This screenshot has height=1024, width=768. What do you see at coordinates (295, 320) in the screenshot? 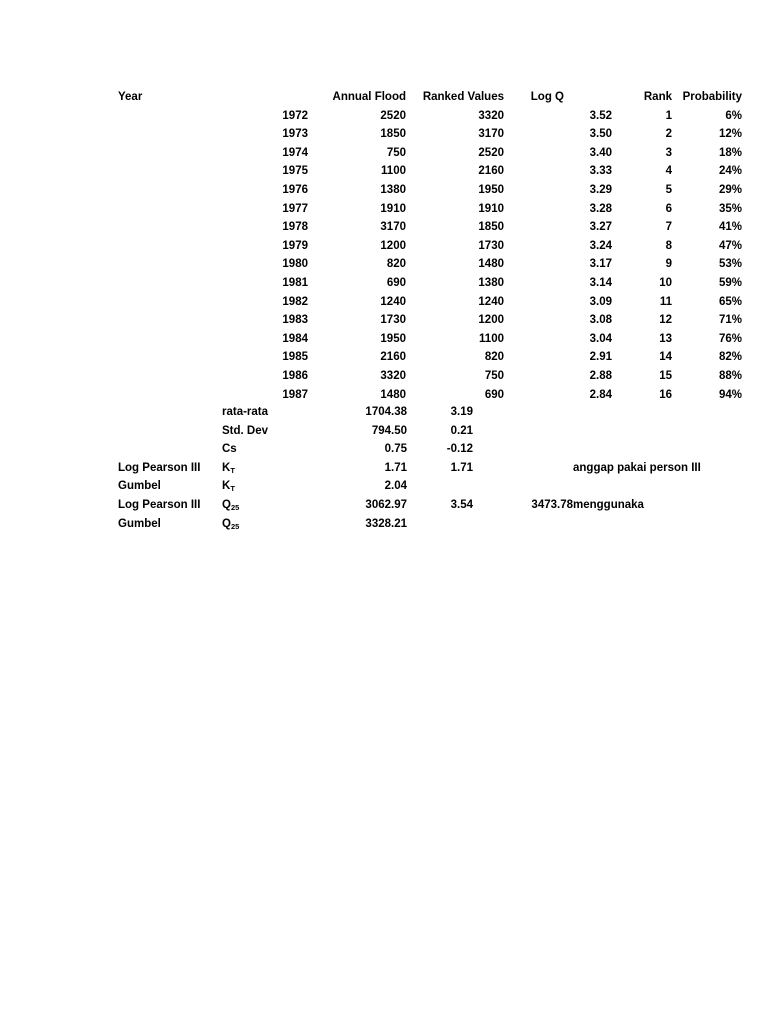
I see `cell-year: 1983` at bounding box center [295, 320].